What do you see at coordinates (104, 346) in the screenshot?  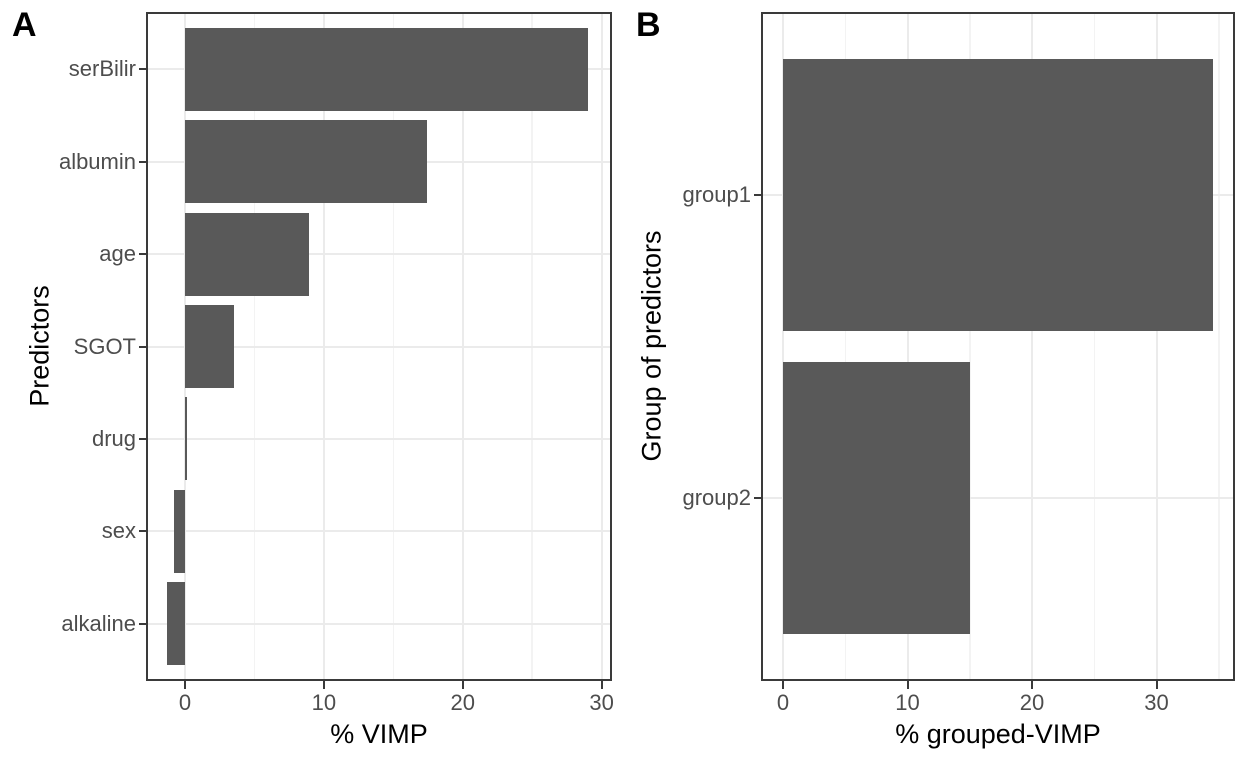 I see `y-tick-label-SGOT: SGOT` at bounding box center [104, 346].